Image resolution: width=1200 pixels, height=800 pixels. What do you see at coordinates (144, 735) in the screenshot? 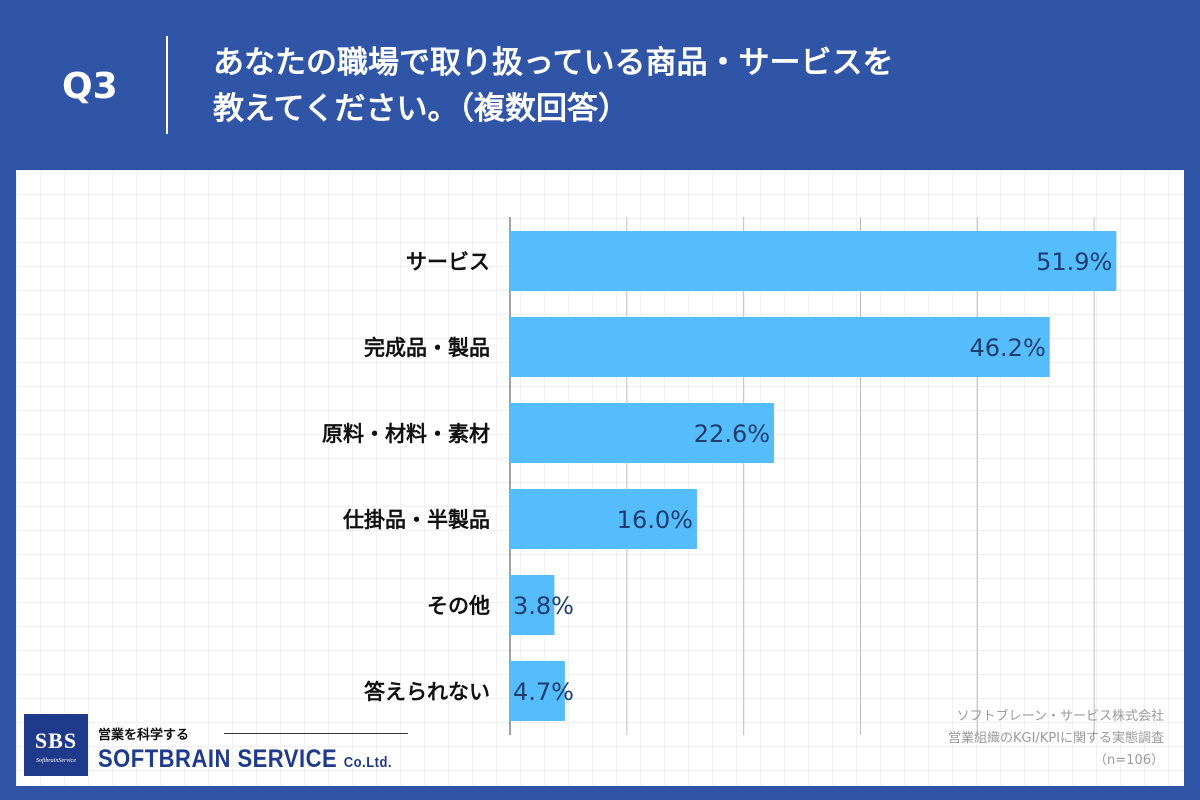
I see `logo-tagline: 営業を科学する` at bounding box center [144, 735].